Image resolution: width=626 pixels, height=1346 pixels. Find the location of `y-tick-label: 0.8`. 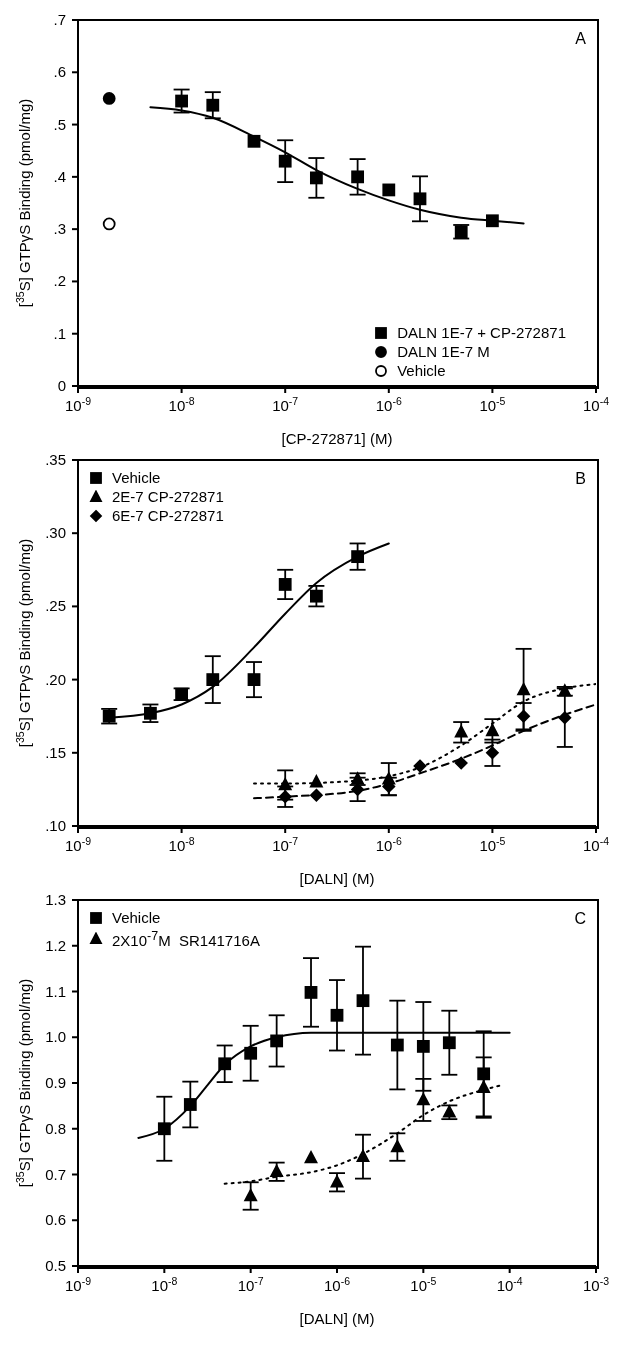

y-tick-label: 0.8 is located at coordinates (55, 1128).